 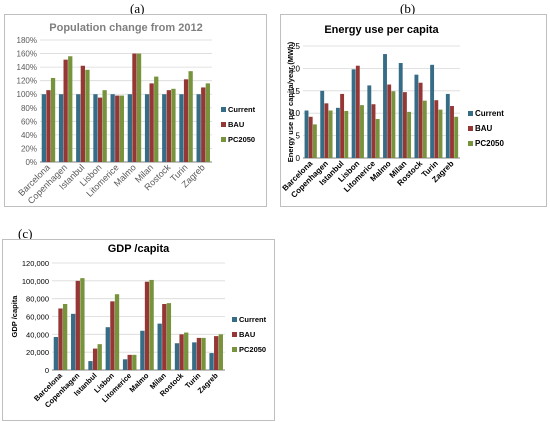 What do you see at coordinates (37, 299) in the screenshot?
I see `y-tick-label: 80,000` at bounding box center [37, 299].